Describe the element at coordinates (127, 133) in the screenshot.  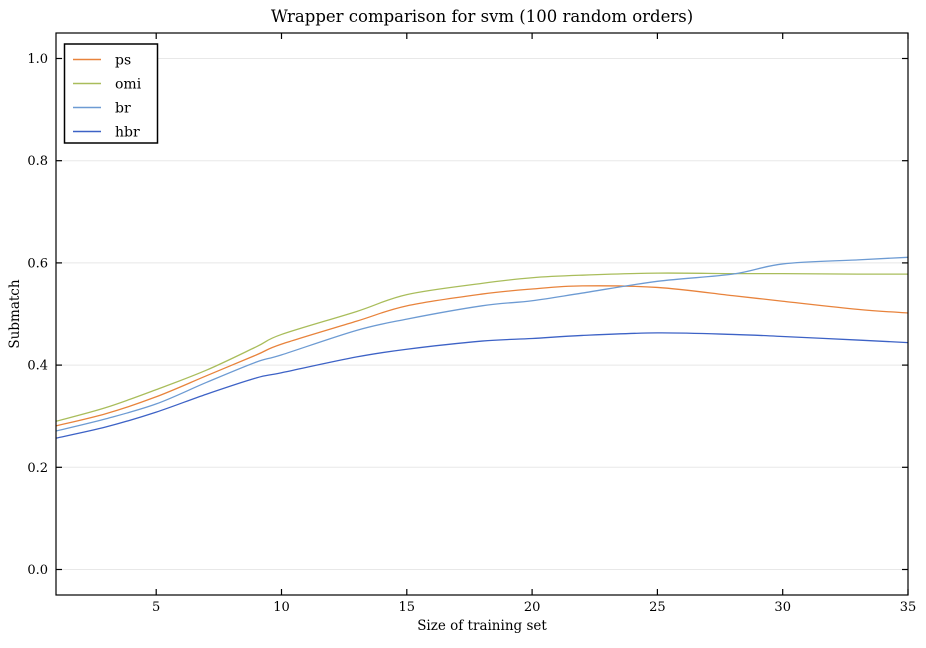
I see `legend-label-hbr: hbr` at that location.